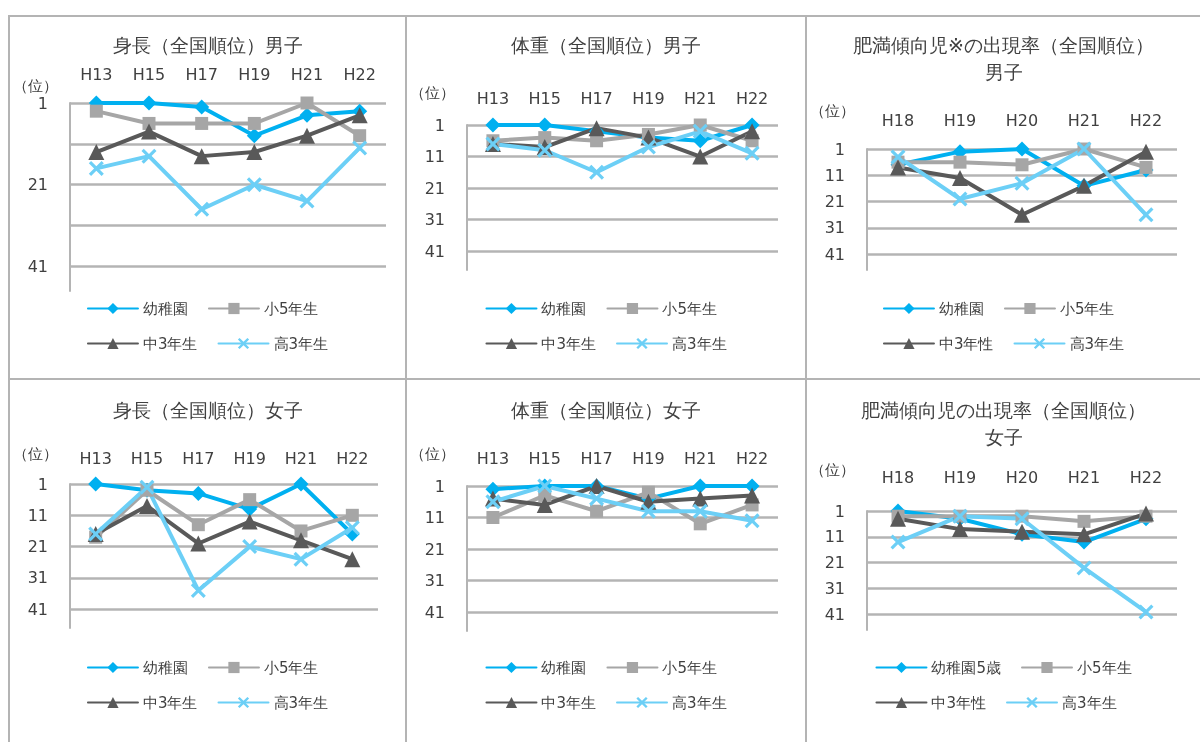 Image resolution: width=1200 pixels, height=742 pixels. What do you see at coordinates (207, 409) in the screenshot?
I see `chart-title: 身長（全国順位）女子` at bounding box center [207, 409].